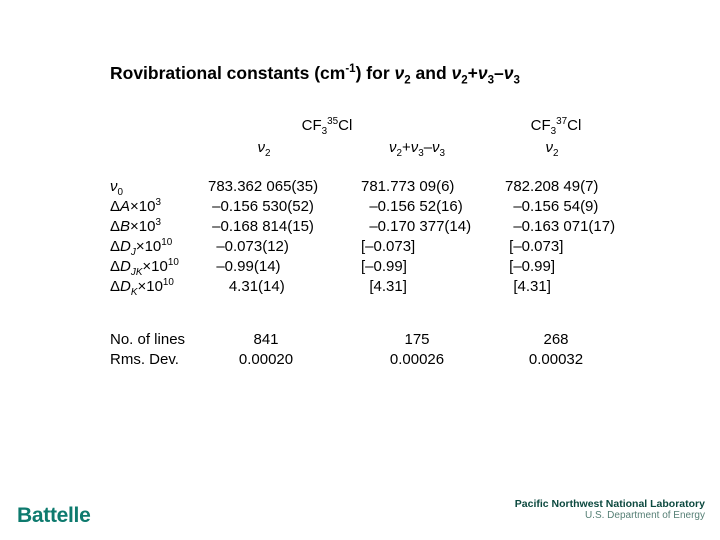 Image resolution: width=720 pixels, height=540 pixels. What do you see at coordinates (266, 359) in the screenshot?
I see `summary-cell: 0.00020` at bounding box center [266, 359].